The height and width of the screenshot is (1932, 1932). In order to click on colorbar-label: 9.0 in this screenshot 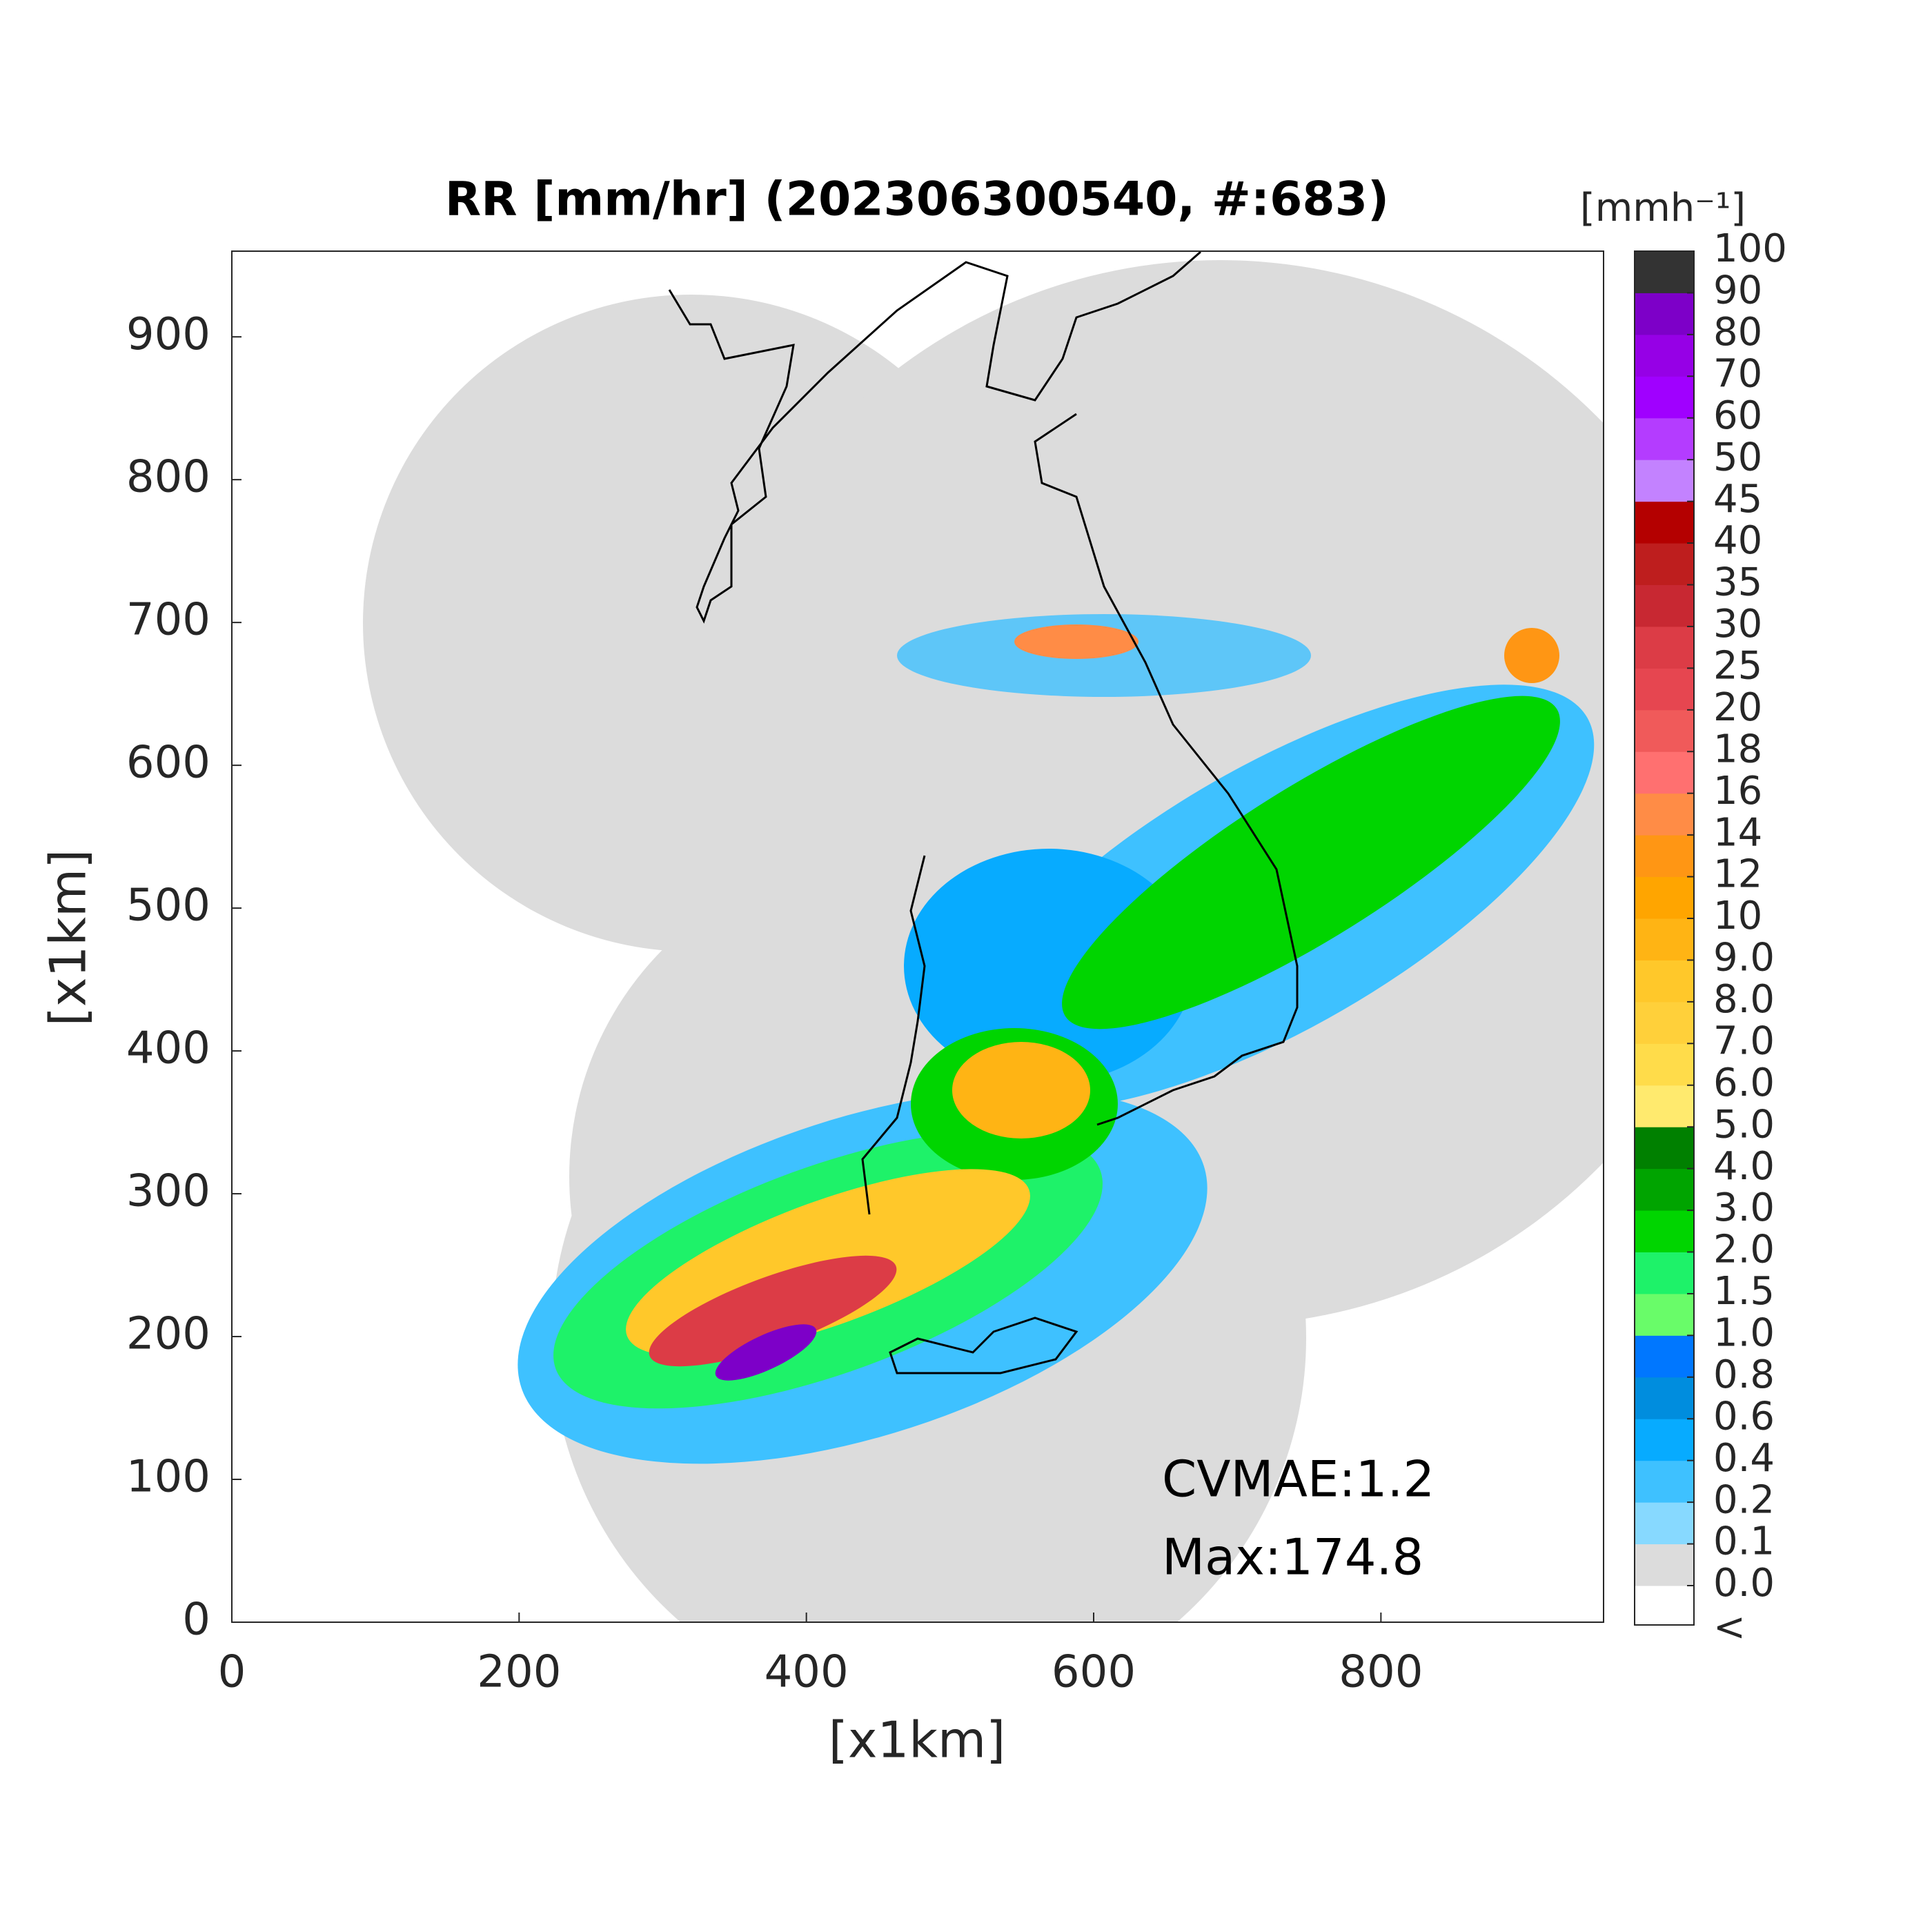, I will do `click(1744, 958)`.